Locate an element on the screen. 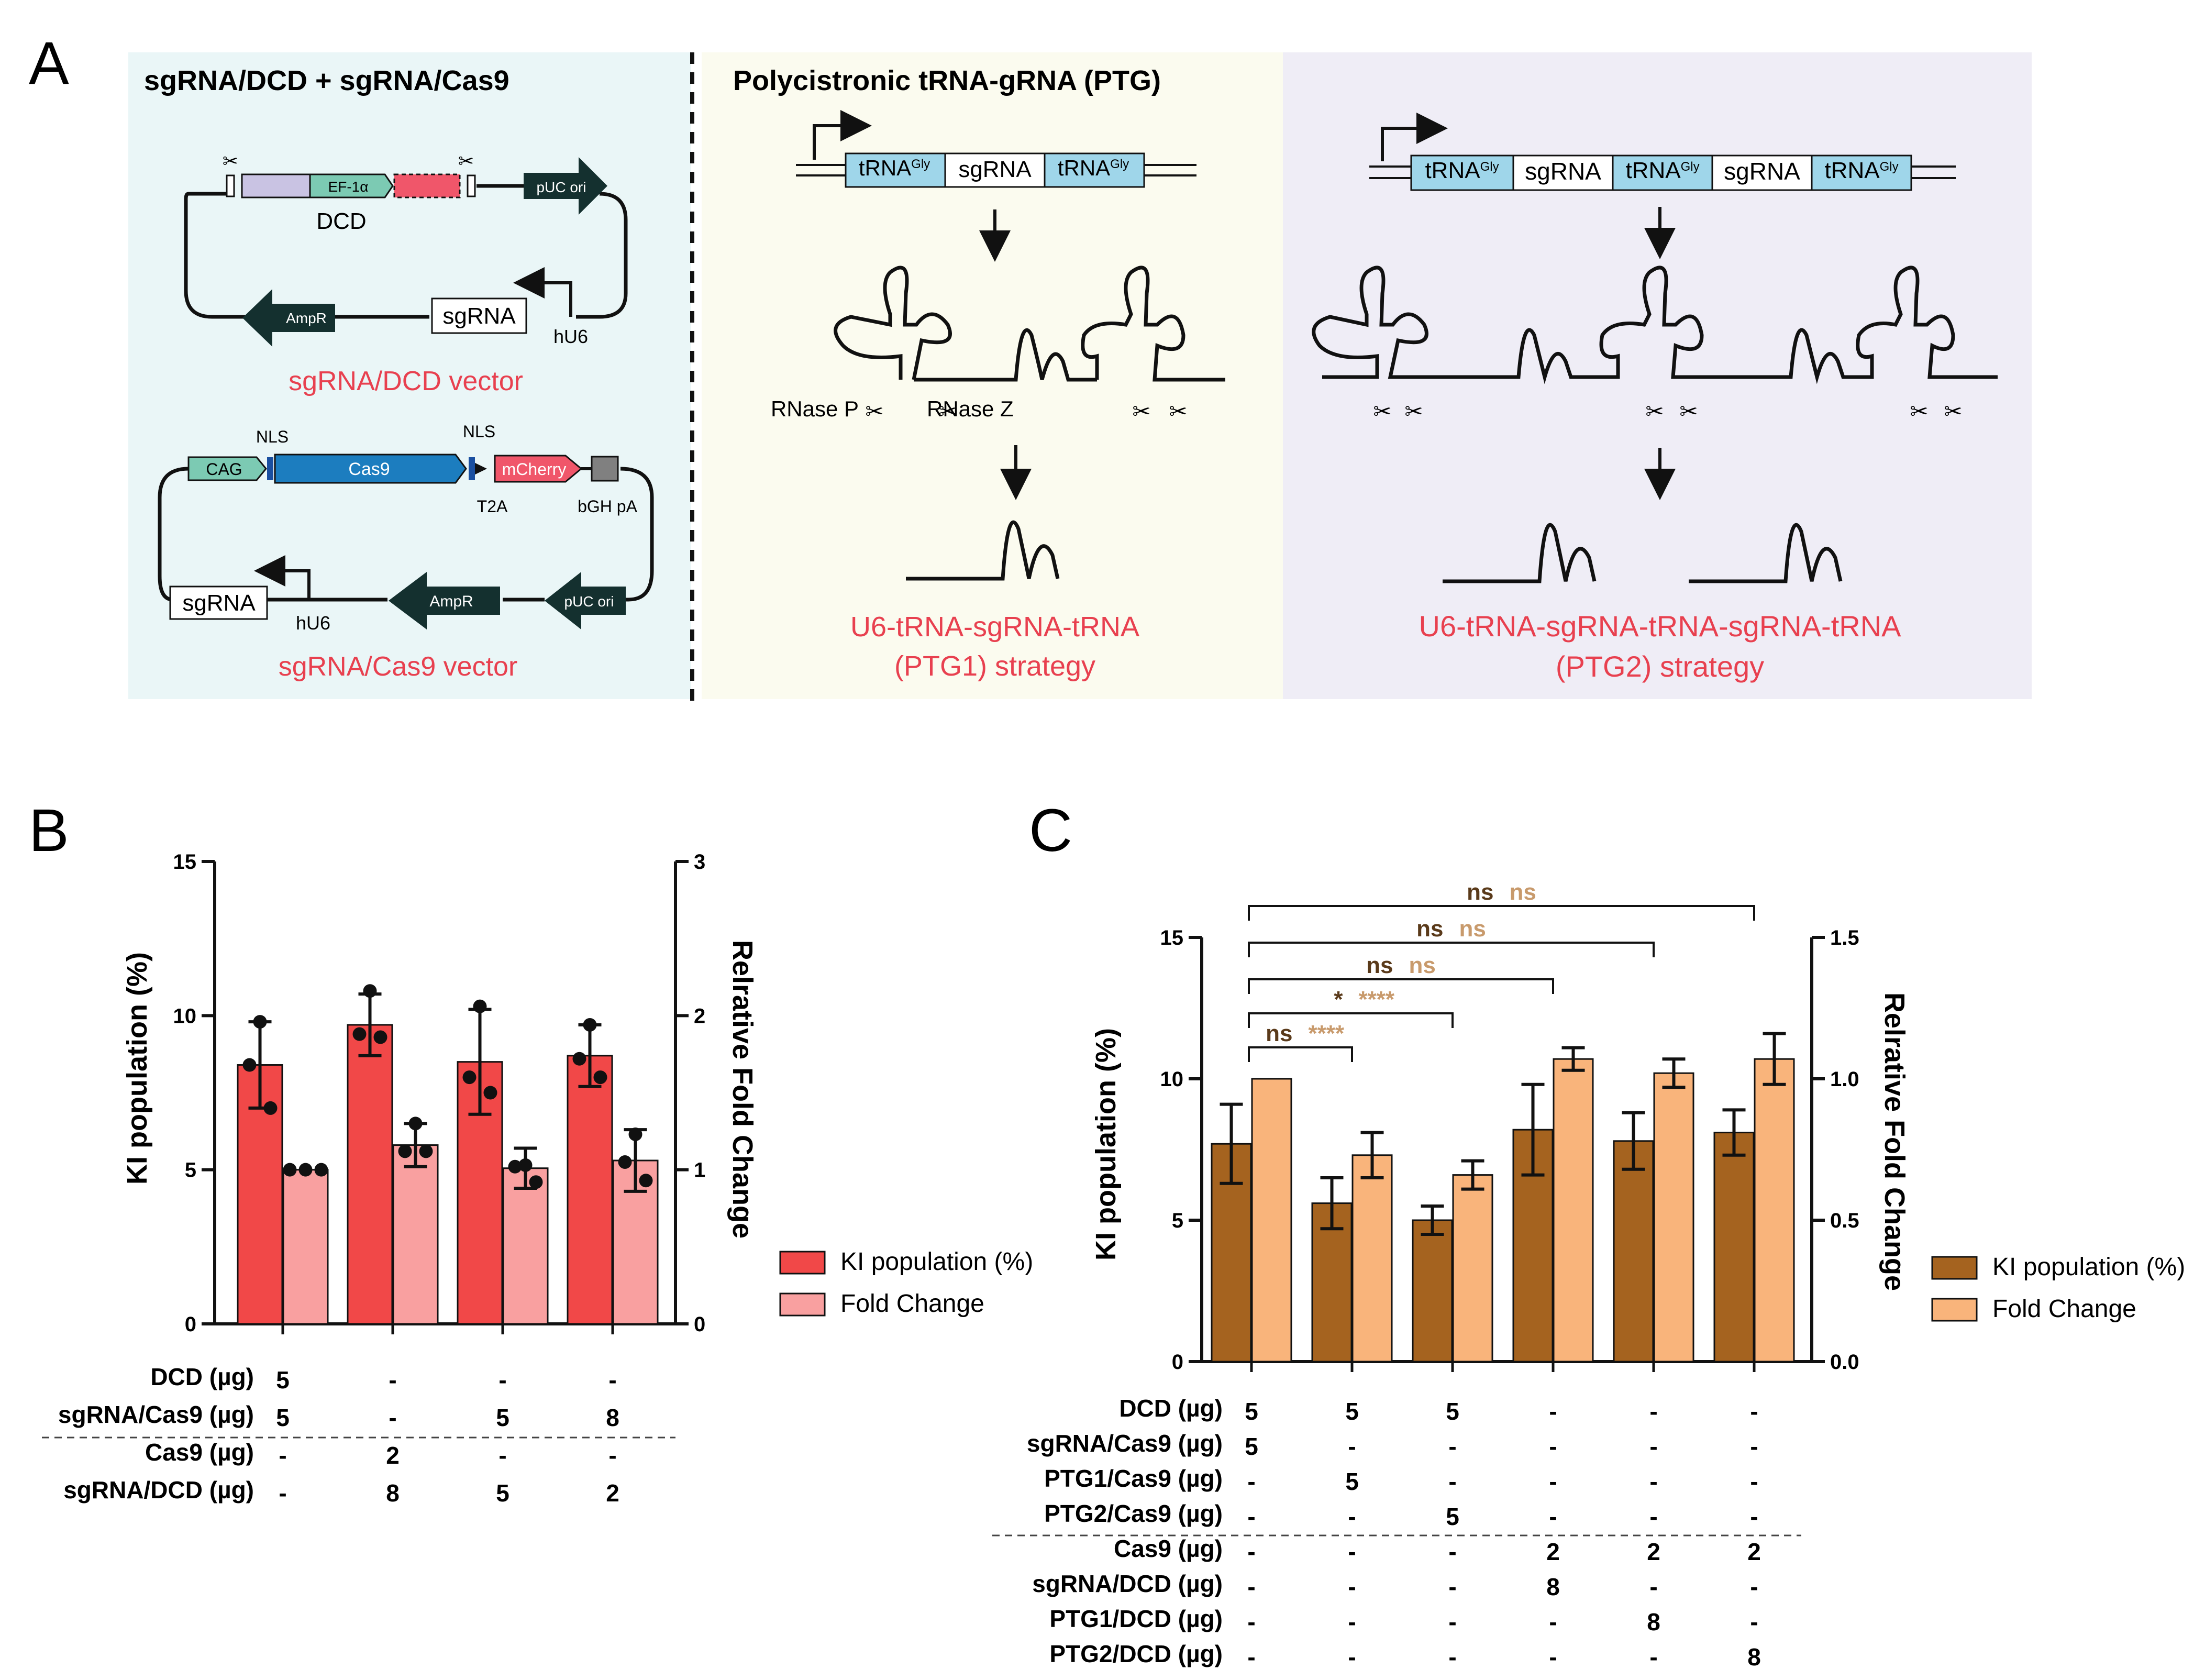 The height and width of the screenshot is (1680, 2205). legend-swatch-ki is located at coordinates (1954, 1268).